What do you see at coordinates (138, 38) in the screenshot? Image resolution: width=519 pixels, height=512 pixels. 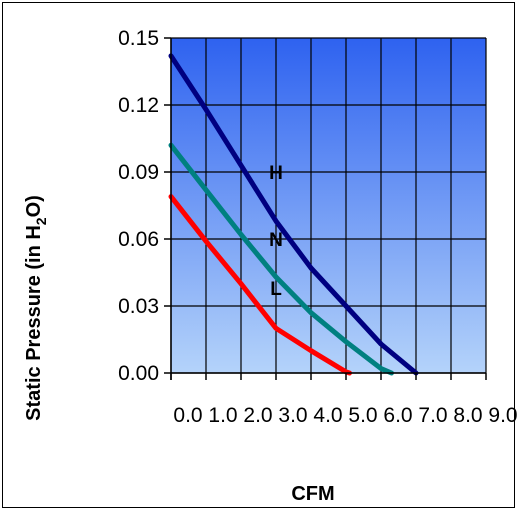 I see `y-tick-label: 0.15` at bounding box center [138, 38].